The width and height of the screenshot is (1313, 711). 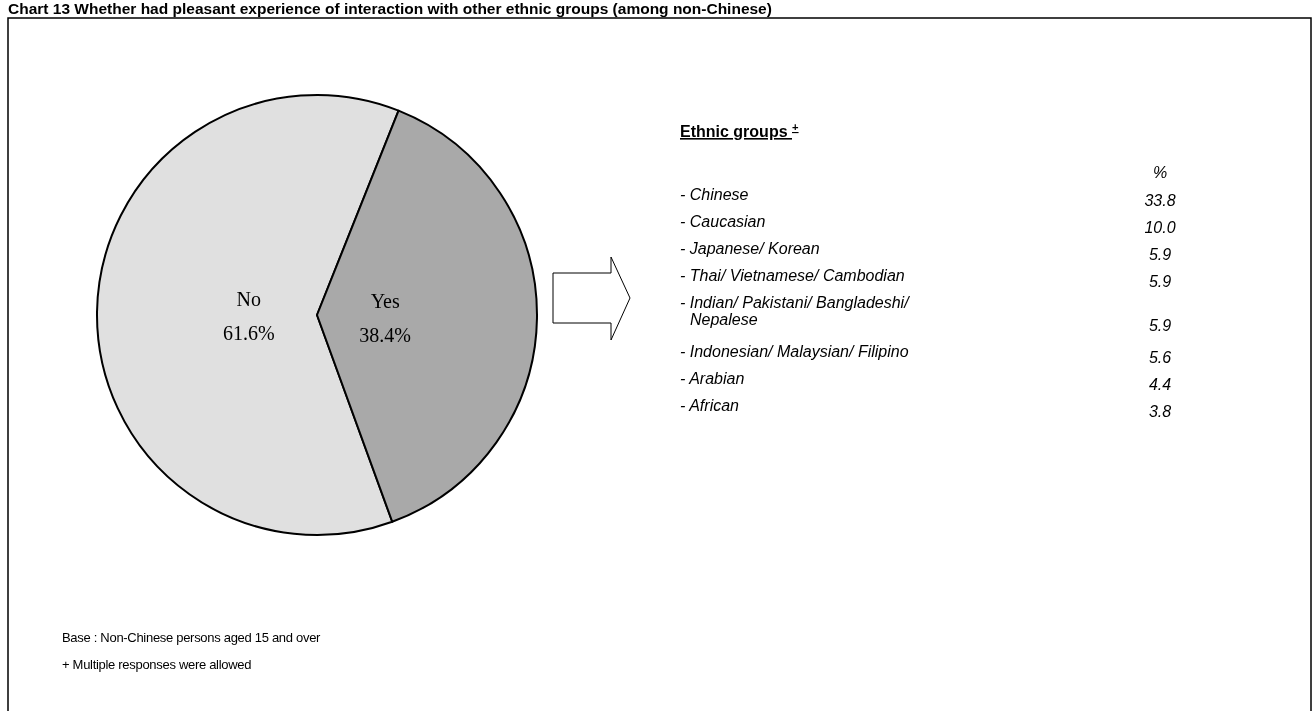 I want to click on category-label: - African, so click(x=710, y=405).